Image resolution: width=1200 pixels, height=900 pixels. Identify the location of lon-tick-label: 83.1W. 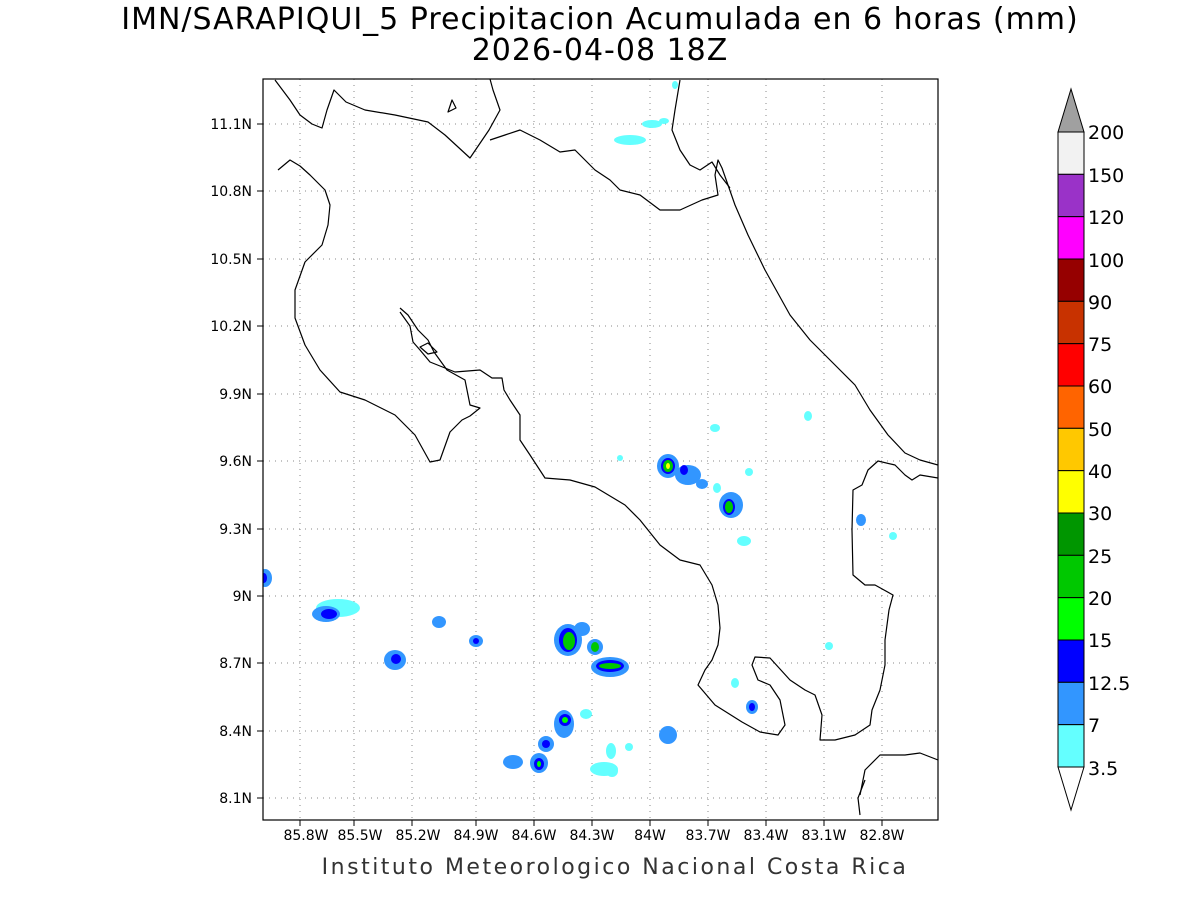
(823, 836).